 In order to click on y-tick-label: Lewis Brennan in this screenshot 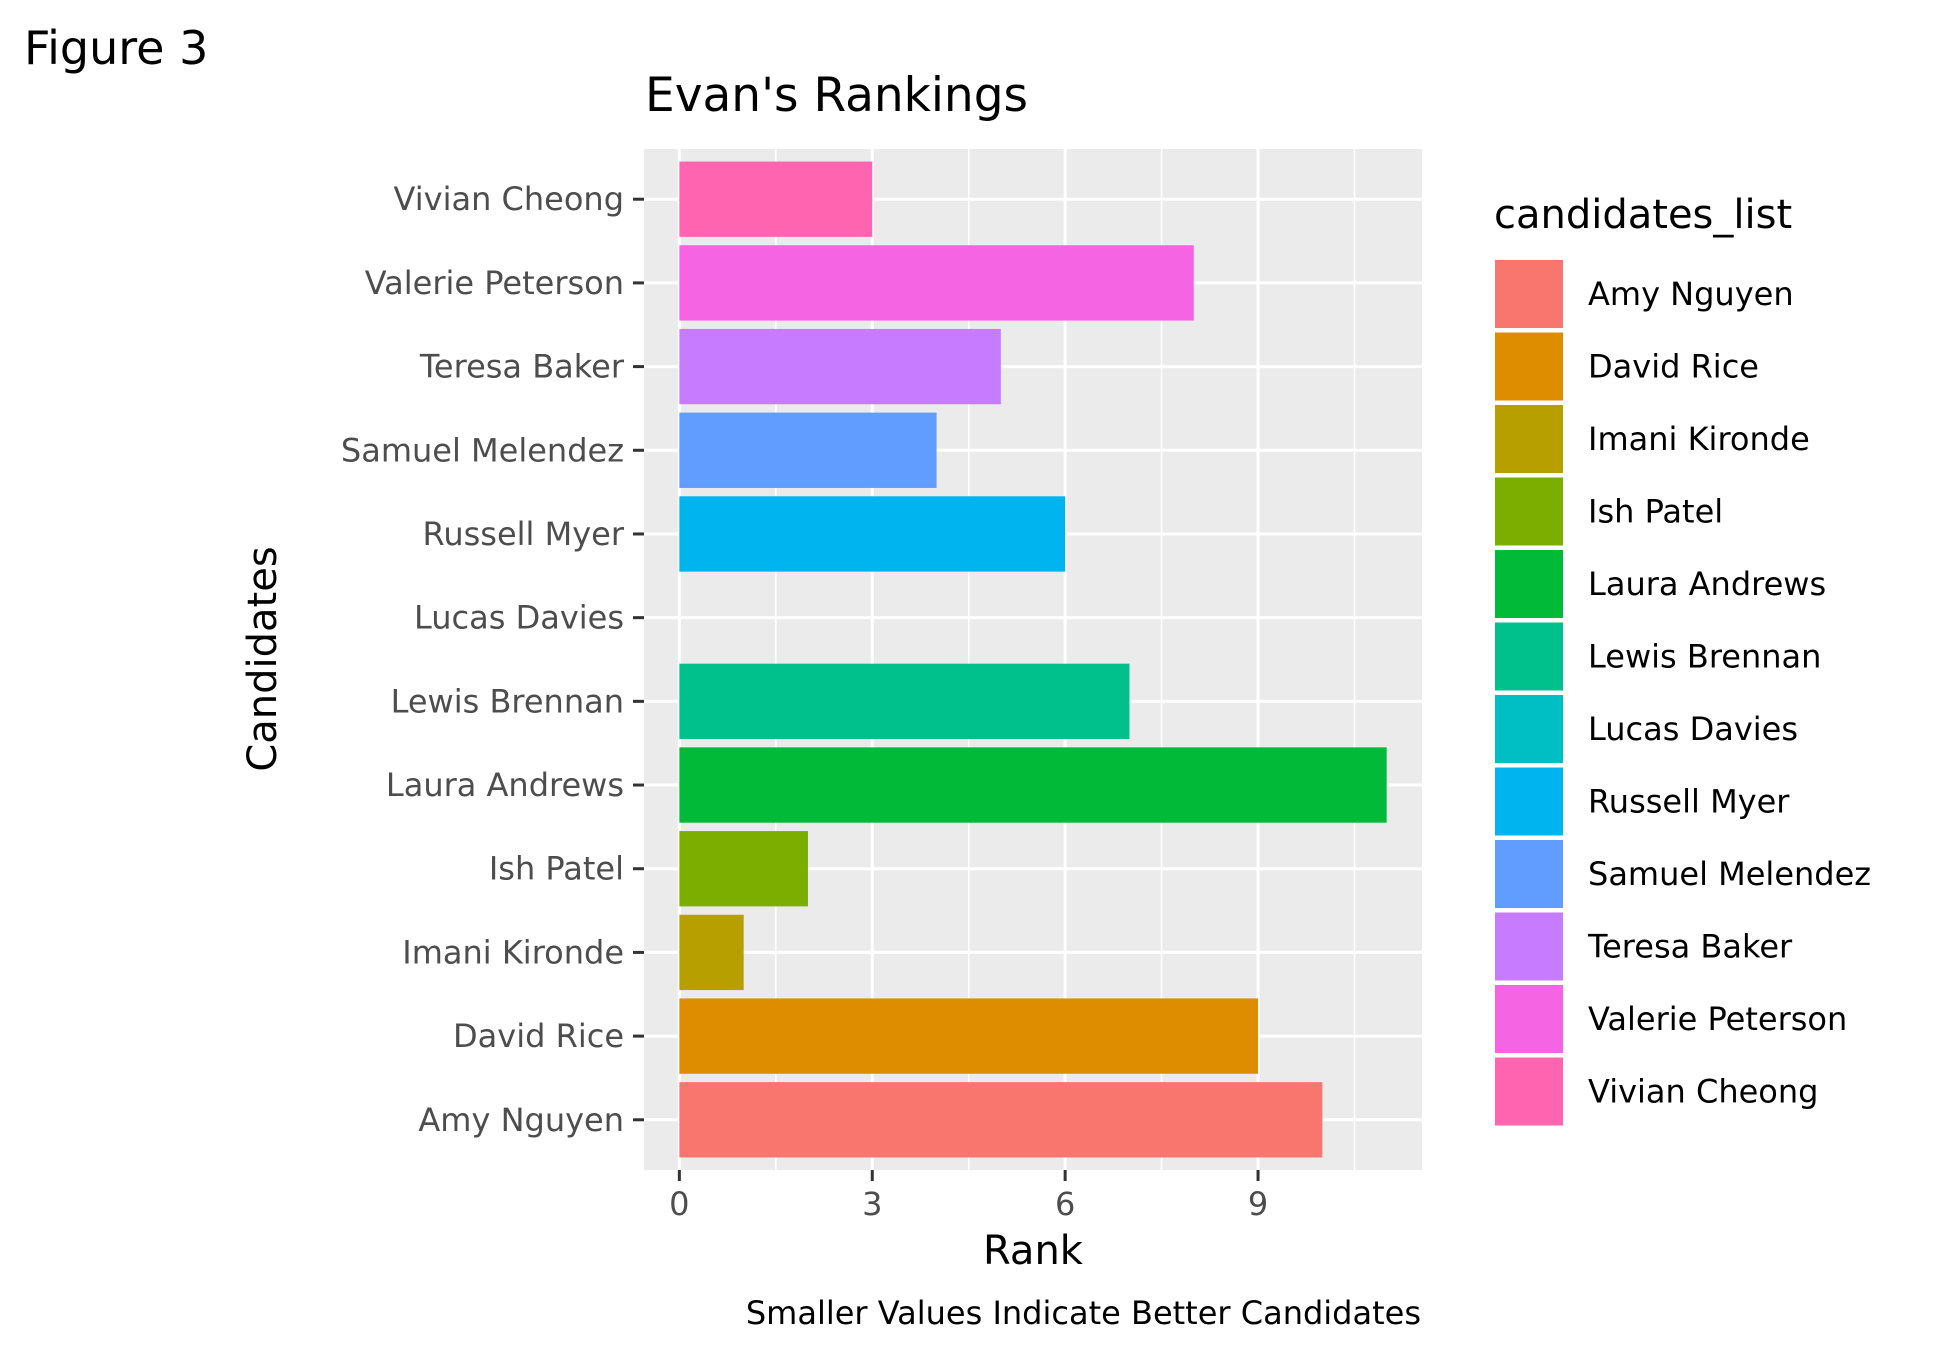, I will do `click(507, 701)`.